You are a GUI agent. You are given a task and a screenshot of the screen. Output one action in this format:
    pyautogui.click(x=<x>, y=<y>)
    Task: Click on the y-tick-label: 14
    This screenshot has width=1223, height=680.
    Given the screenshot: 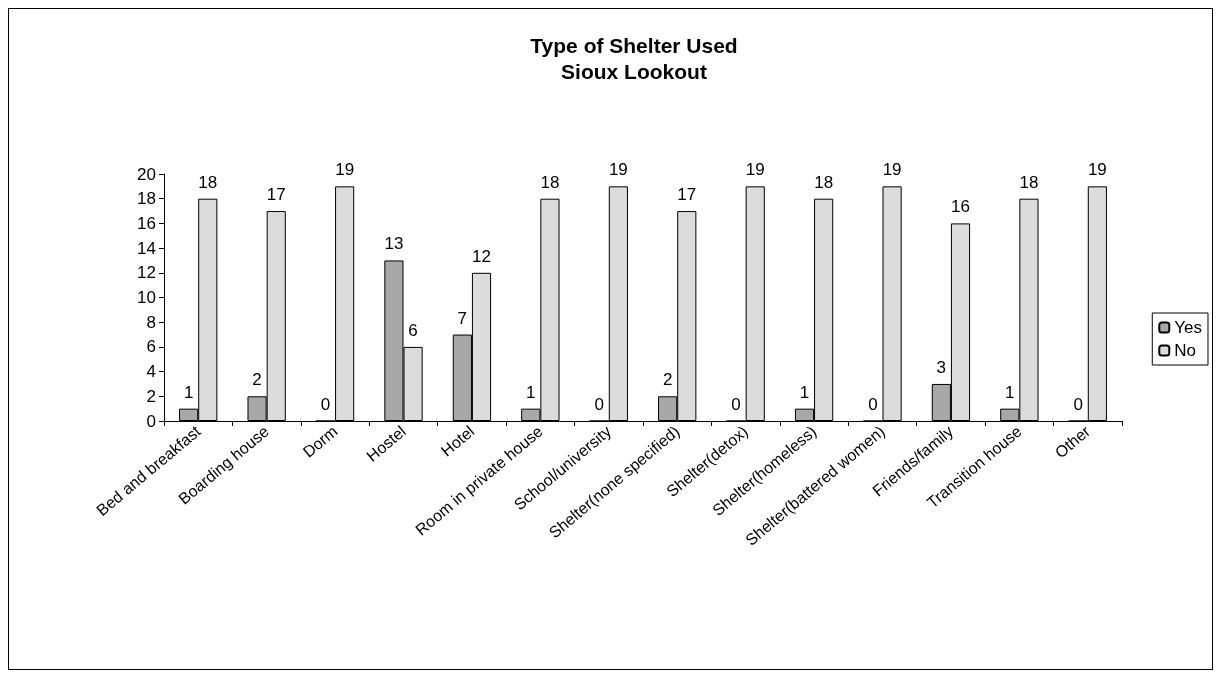 What is the action you would take?
    pyautogui.click(x=146, y=248)
    